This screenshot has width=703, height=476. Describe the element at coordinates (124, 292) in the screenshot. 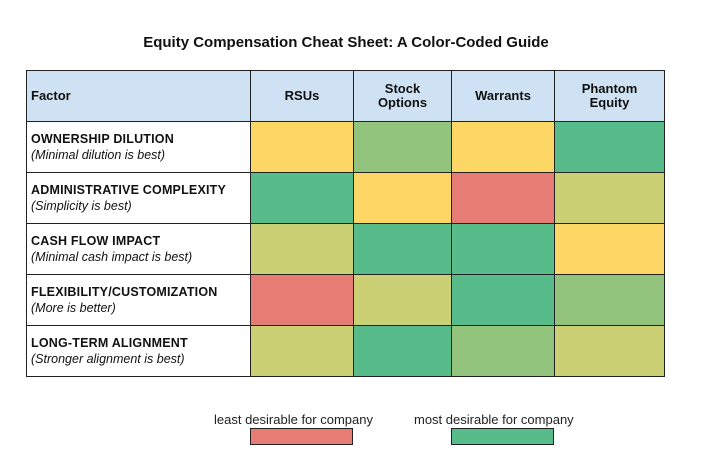

I see `factor-name: FLEXIBILITY/CUSTOMIZATION` at that location.